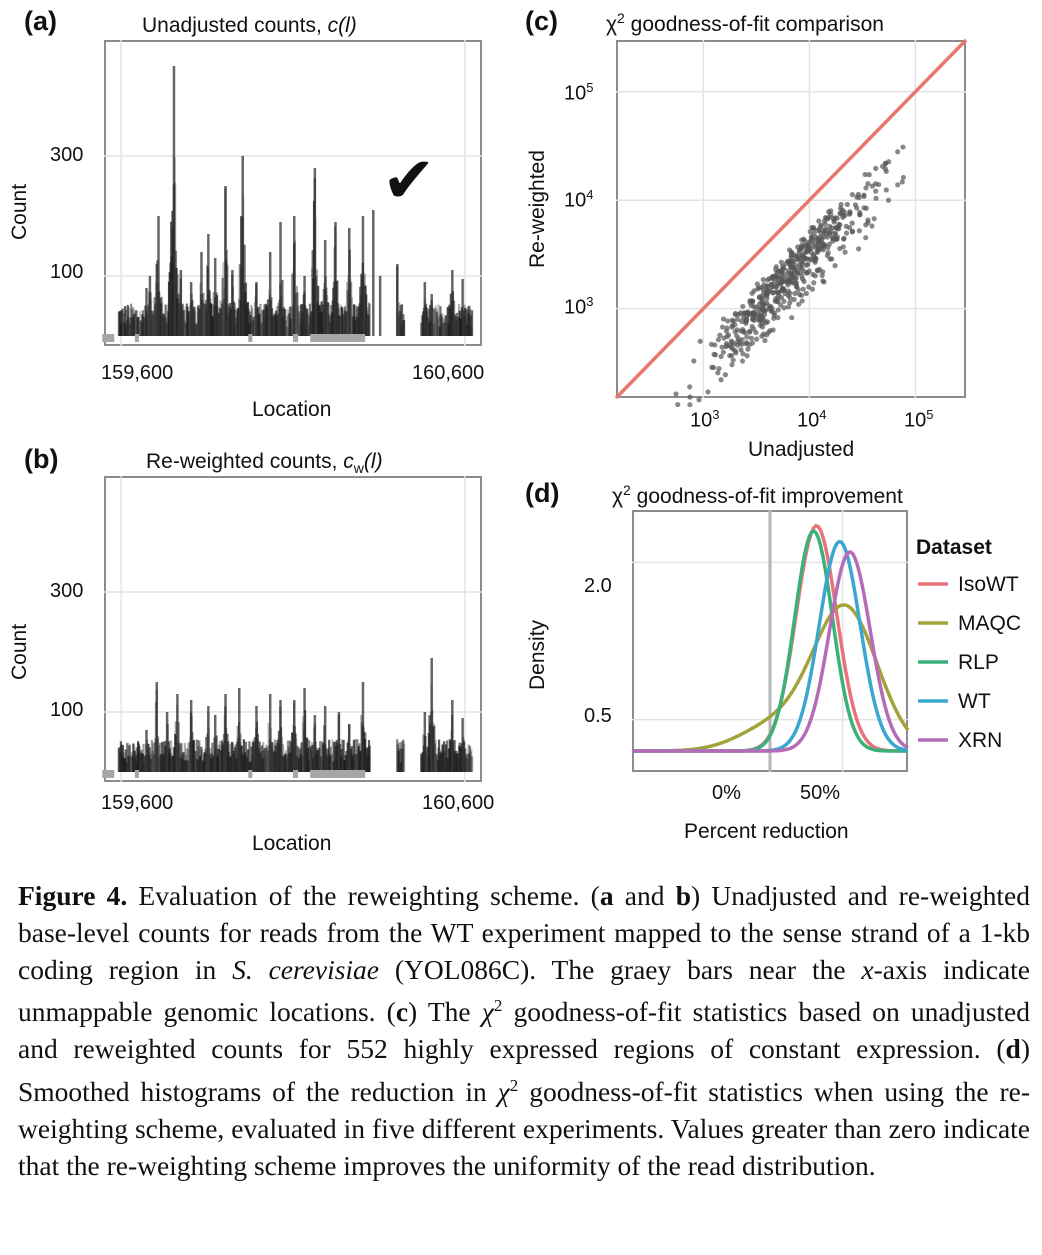  Describe the element at coordinates (537, 654) in the screenshot. I see `panel-d-ylabel: Density` at that location.